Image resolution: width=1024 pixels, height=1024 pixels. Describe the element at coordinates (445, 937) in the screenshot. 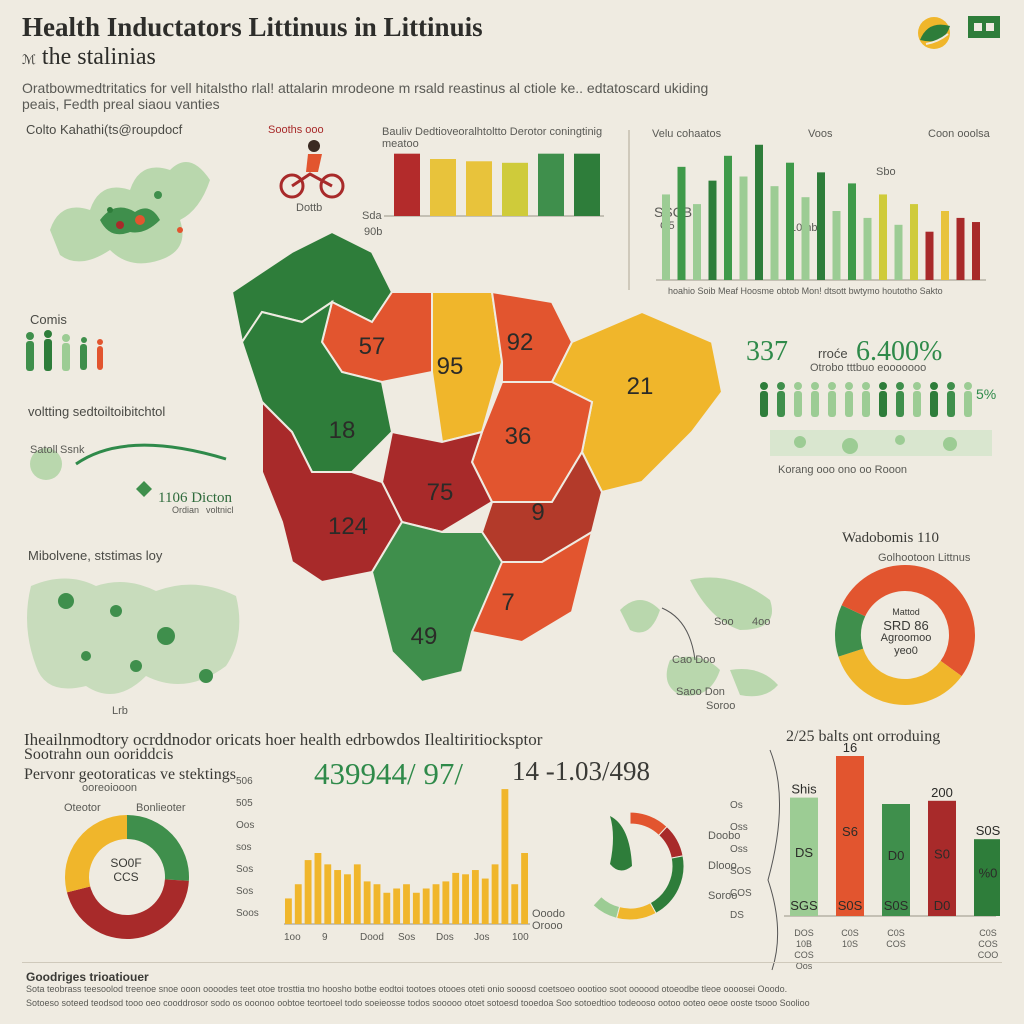

I see `mid-xtick: Dos` at that location.